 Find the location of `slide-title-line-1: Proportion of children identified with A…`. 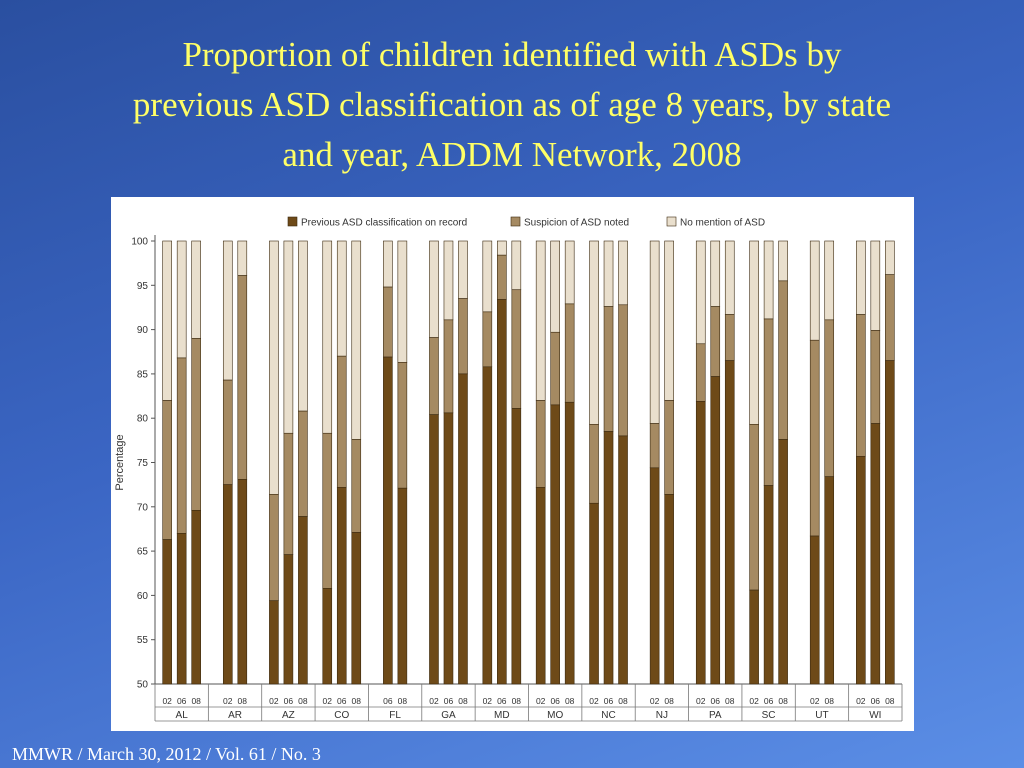

slide-title-line-1: Proportion of children identified with A… is located at coordinates (512, 54).